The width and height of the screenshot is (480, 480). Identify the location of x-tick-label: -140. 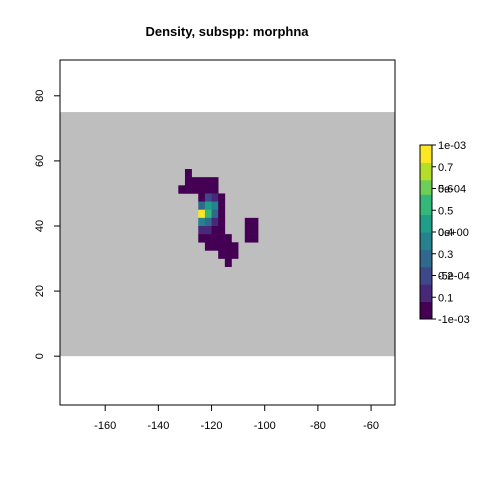
(158, 426).